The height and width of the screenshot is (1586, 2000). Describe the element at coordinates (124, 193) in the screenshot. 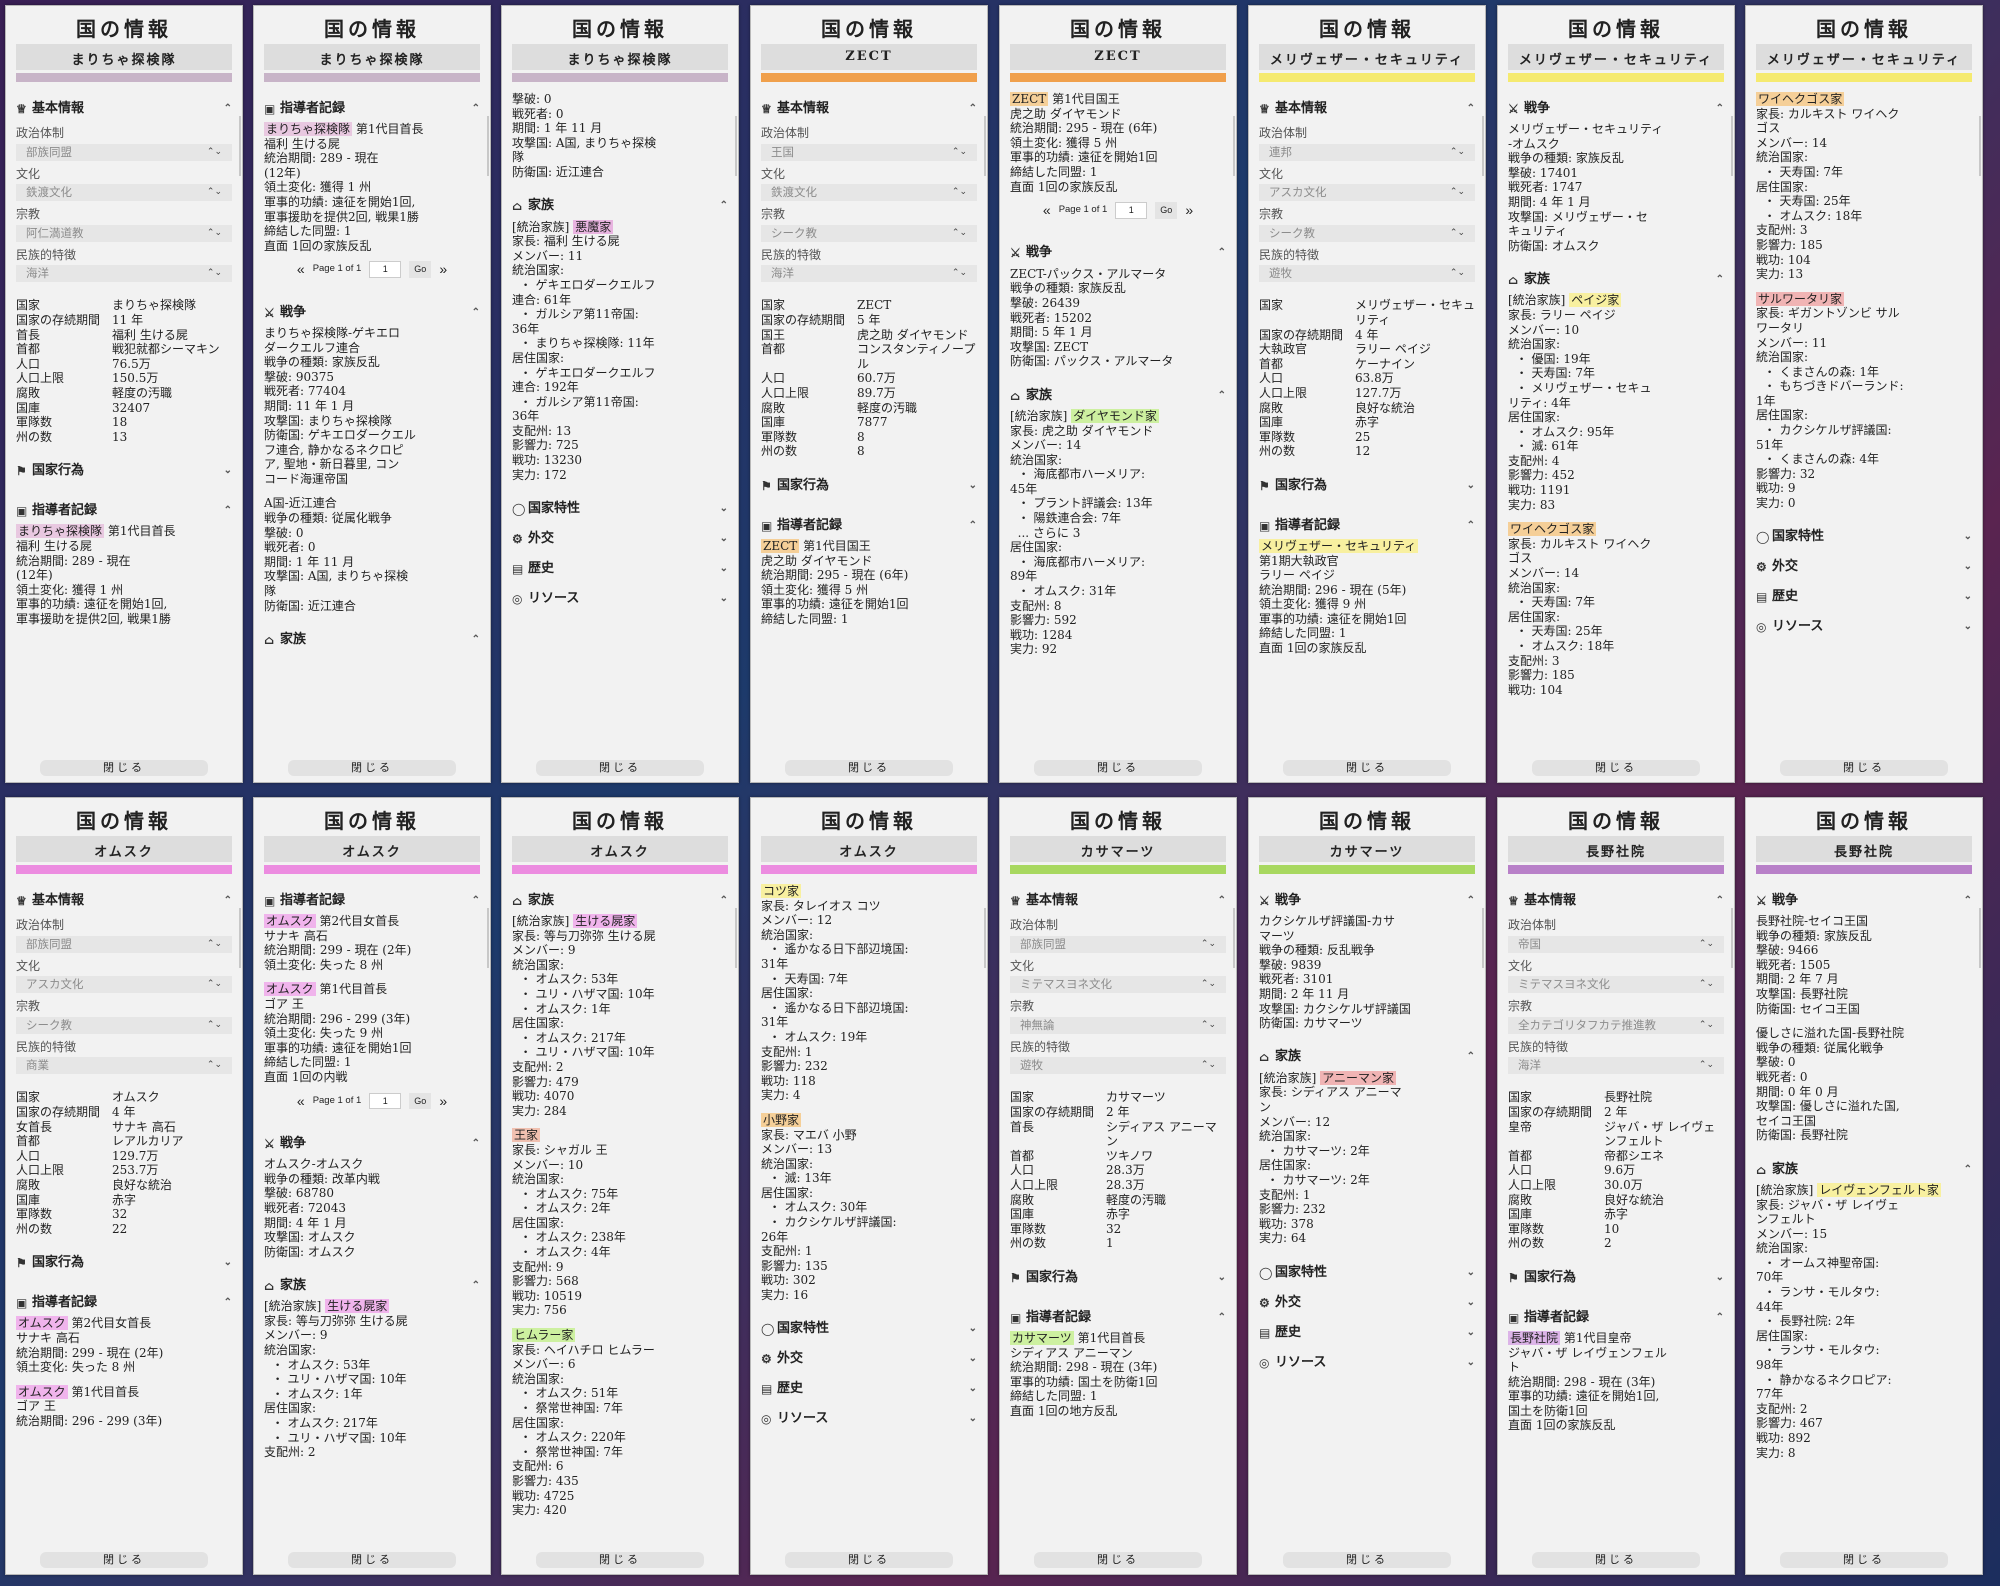

I see `dropdown-select: 鉄渡文化 ⌃⌄` at that location.